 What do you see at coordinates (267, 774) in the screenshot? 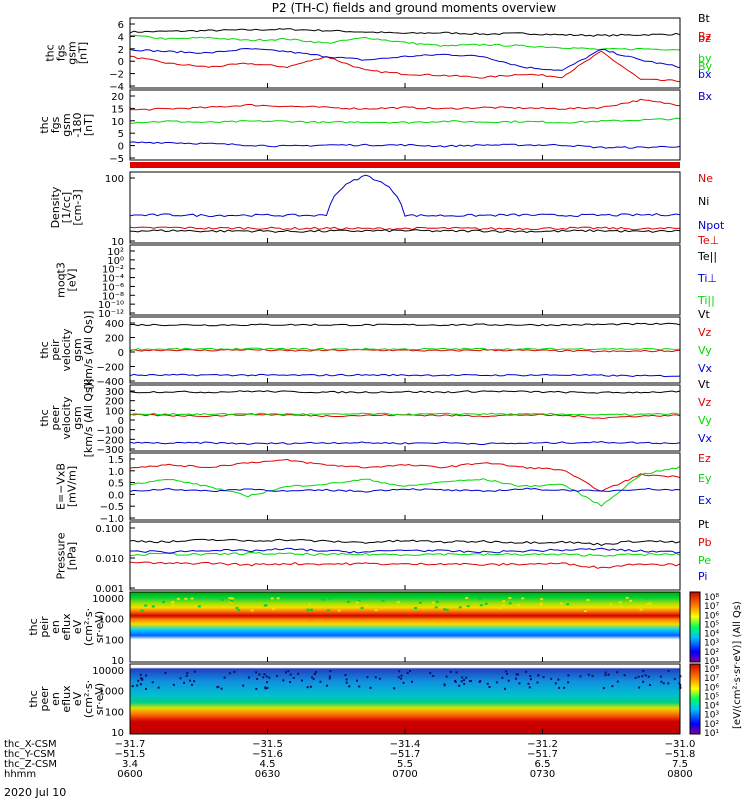
I see `ephemeris-value: 0630` at bounding box center [267, 774].